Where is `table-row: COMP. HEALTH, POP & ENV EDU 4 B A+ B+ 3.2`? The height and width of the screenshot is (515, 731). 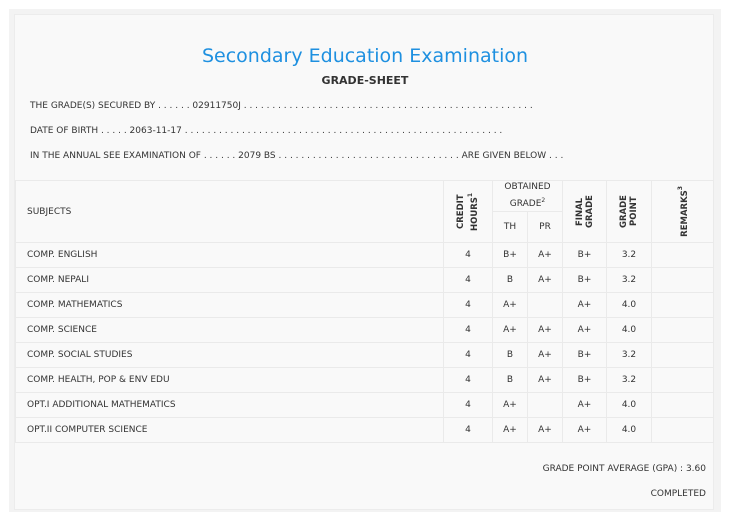
table-row: COMP. HEALTH, POP & ENV EDU 4 B A+ B+ 3.2 is located at coordinates (364, 380).